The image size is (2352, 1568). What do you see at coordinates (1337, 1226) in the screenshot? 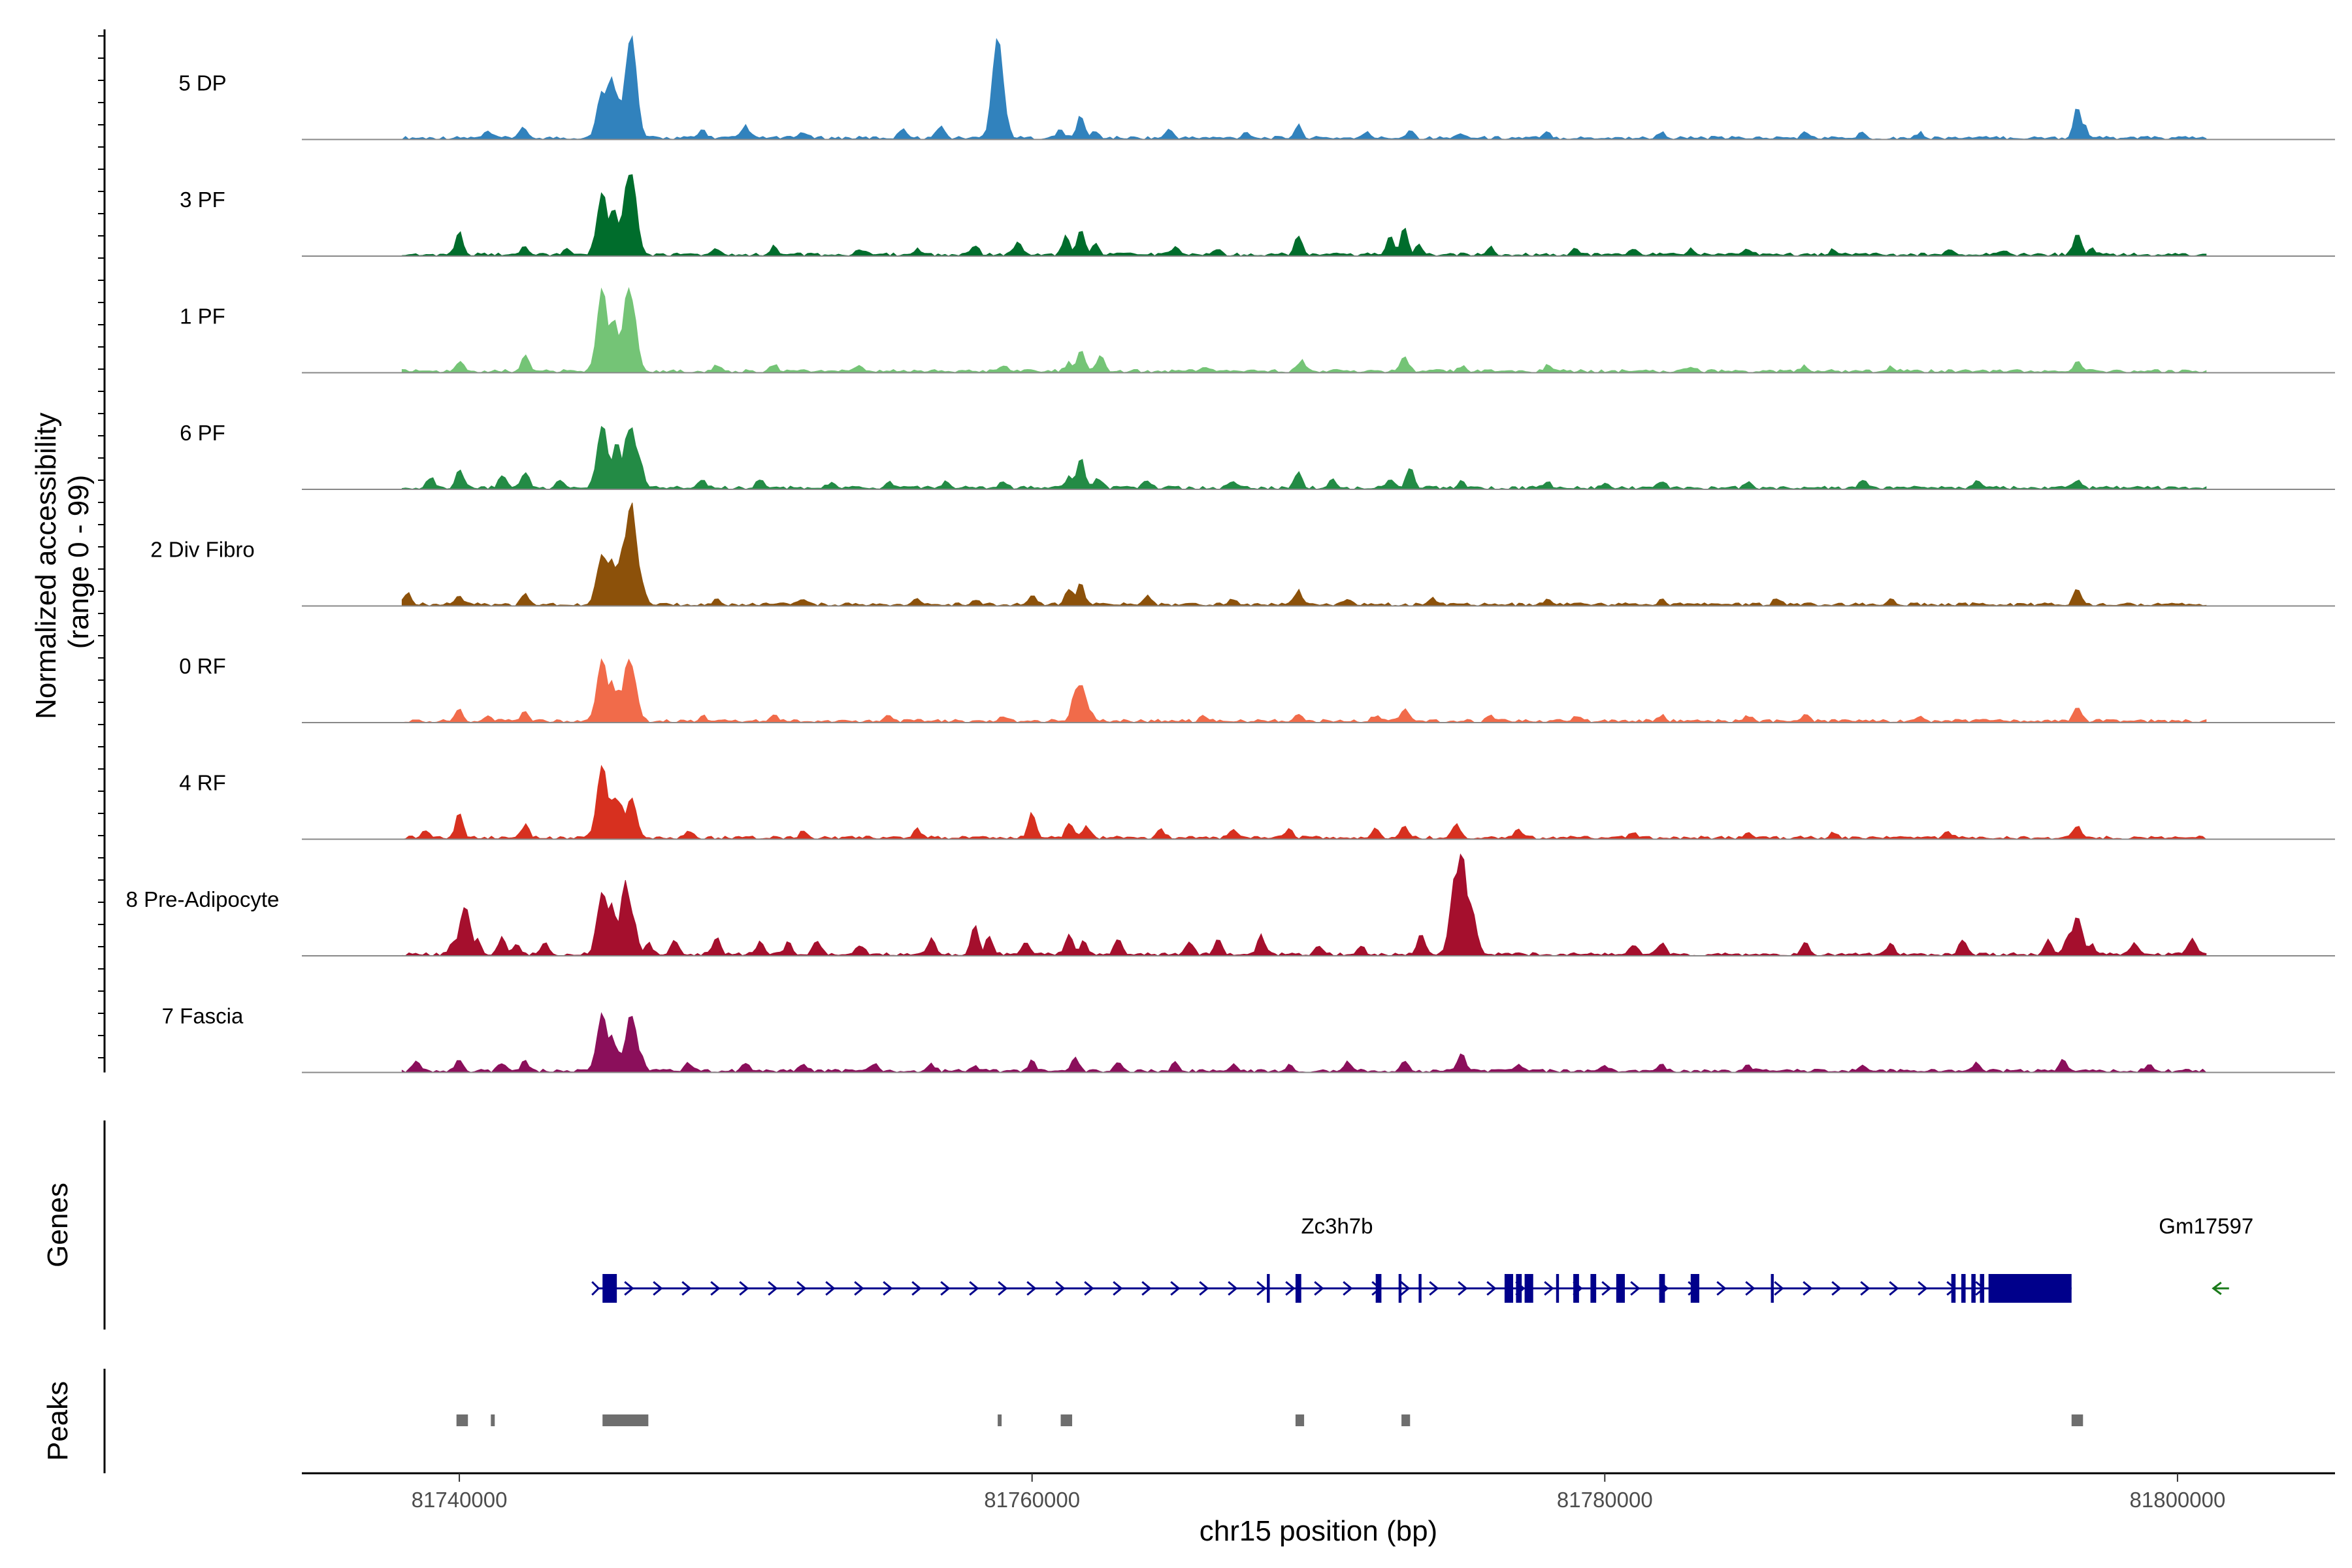
I see `gene-name-label: Zc3h7b` at bounding box center [1337, 1226].